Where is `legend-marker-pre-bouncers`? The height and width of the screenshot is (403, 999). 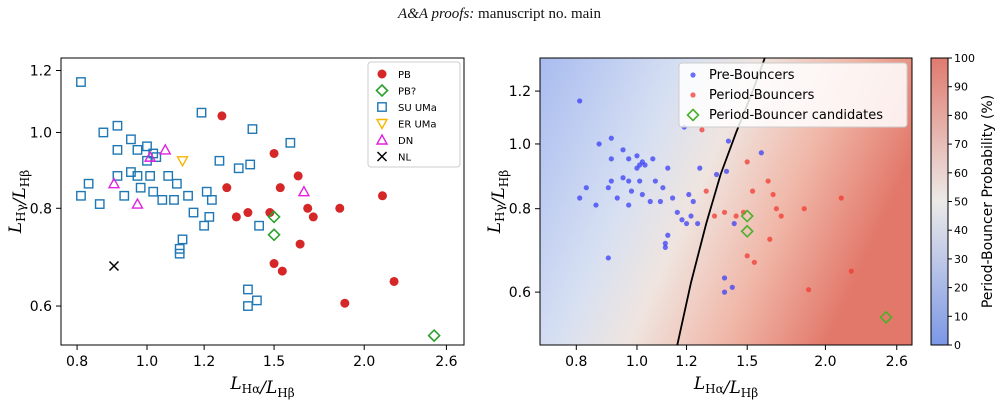
legend-marker-pre-bouncers is located at coordinates (693, 75).